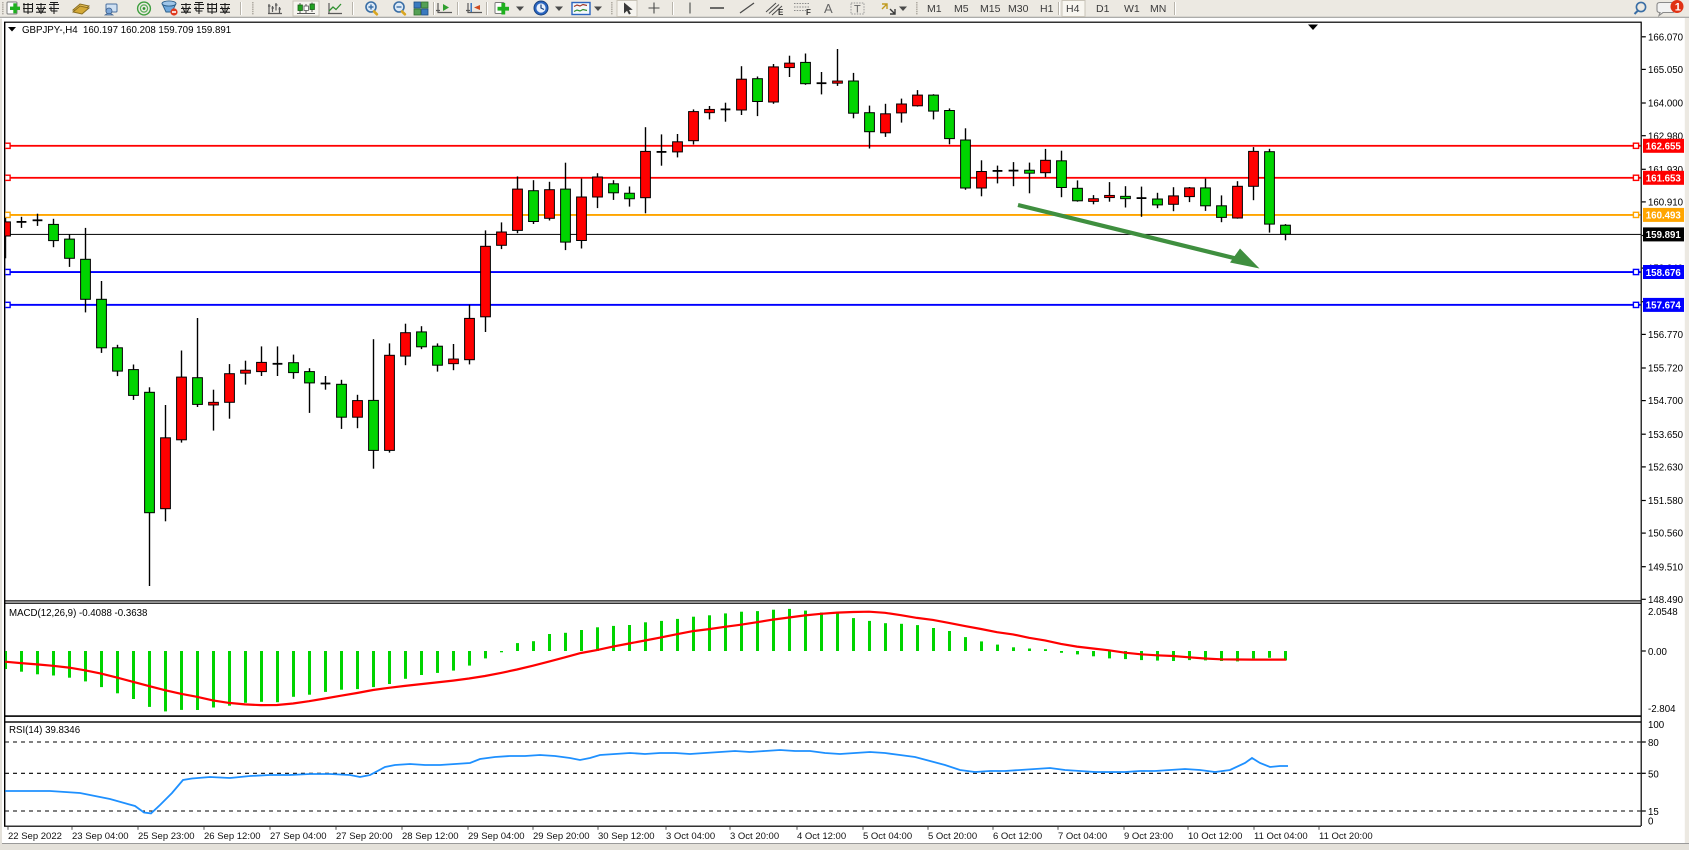 Image resolution: width=1689 pixels, height=850 pixels. I want to click on svg-text: D1, so click(1103, 9).